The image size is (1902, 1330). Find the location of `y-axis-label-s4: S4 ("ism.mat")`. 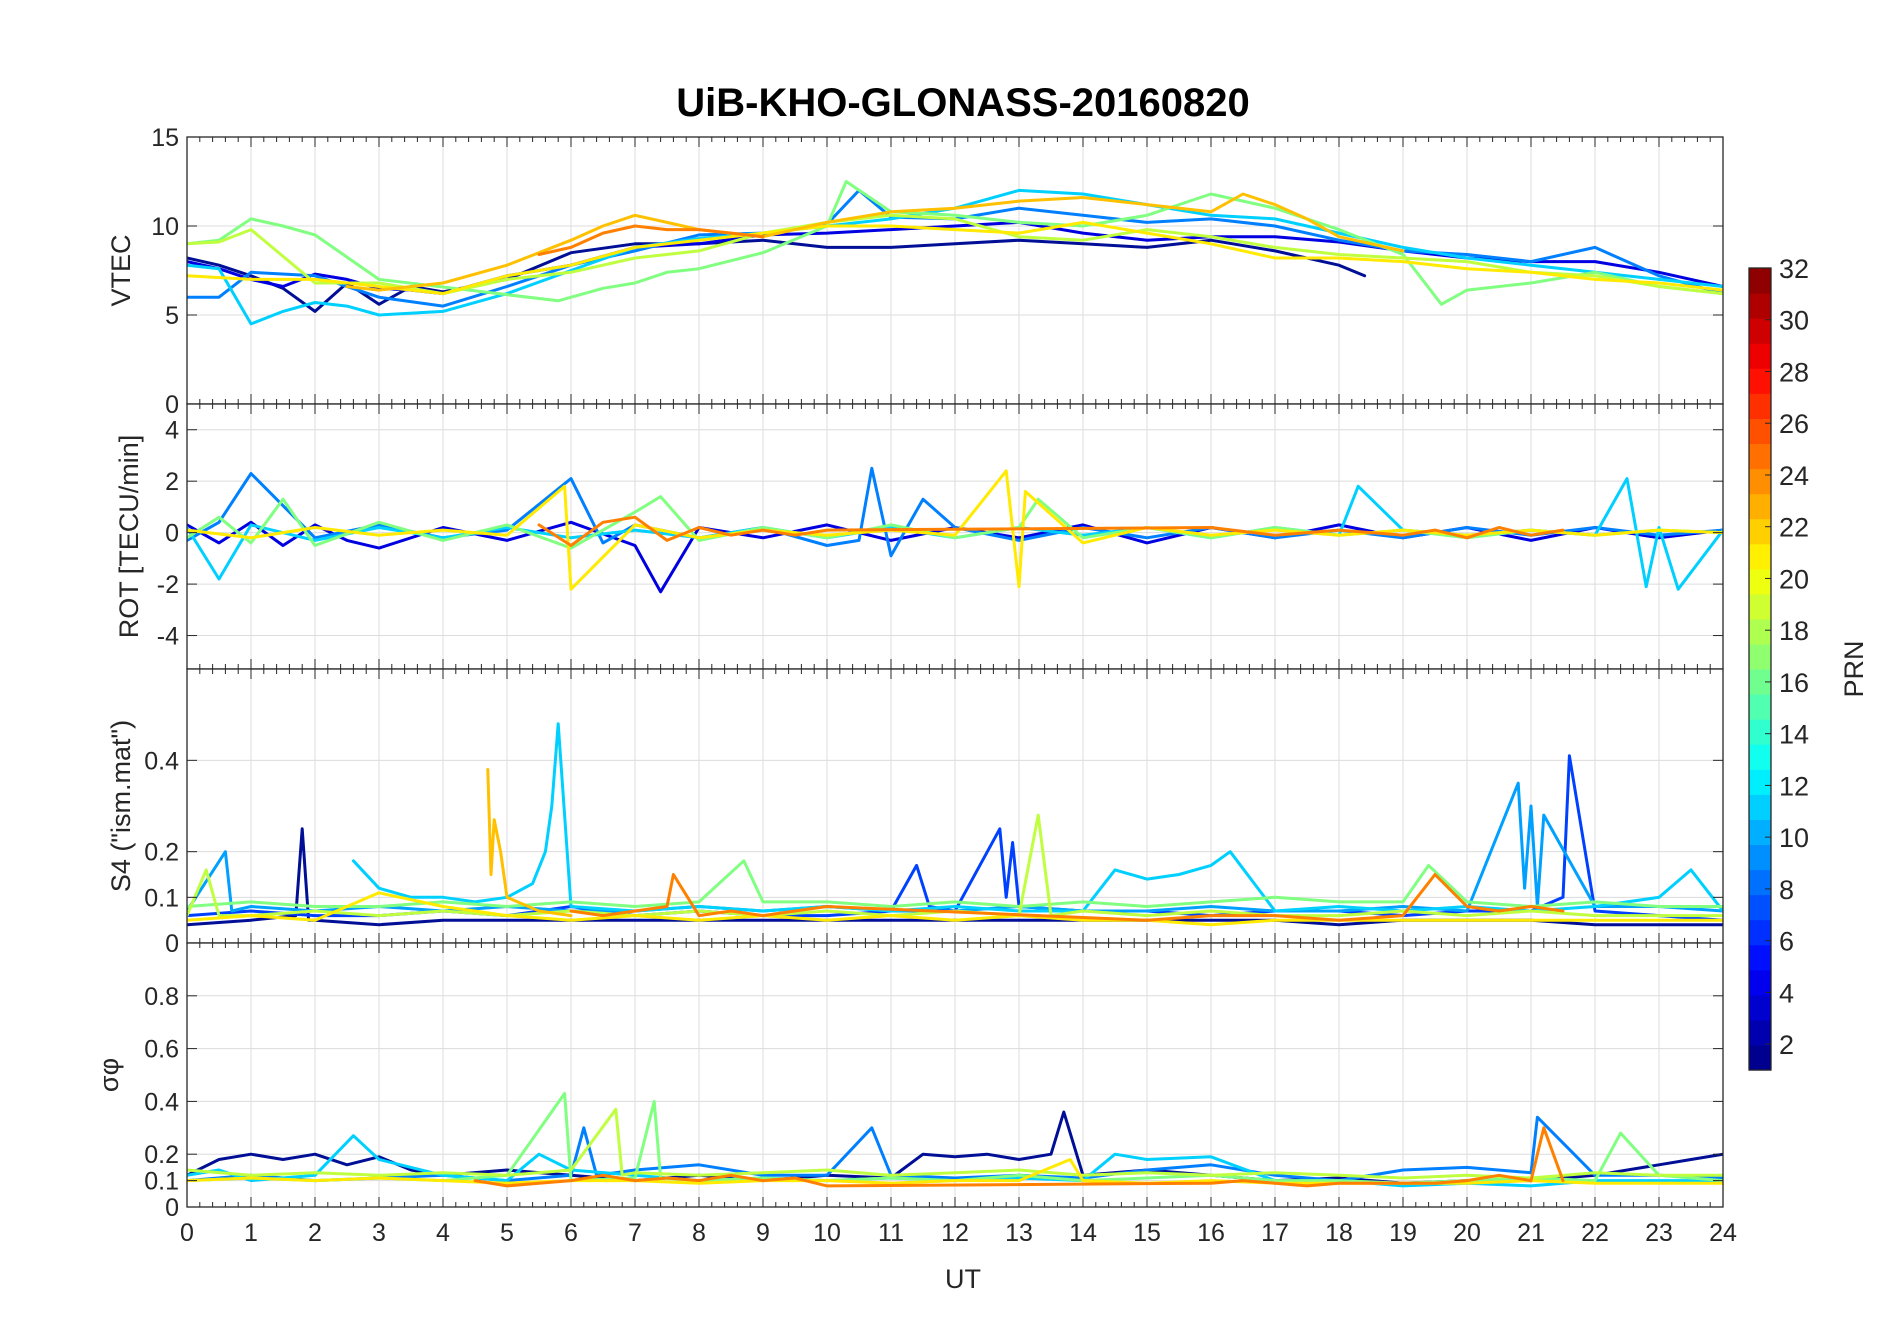

y-axis-label-s4: S4 ("ism.mat") is located at coordinates (121, 806).